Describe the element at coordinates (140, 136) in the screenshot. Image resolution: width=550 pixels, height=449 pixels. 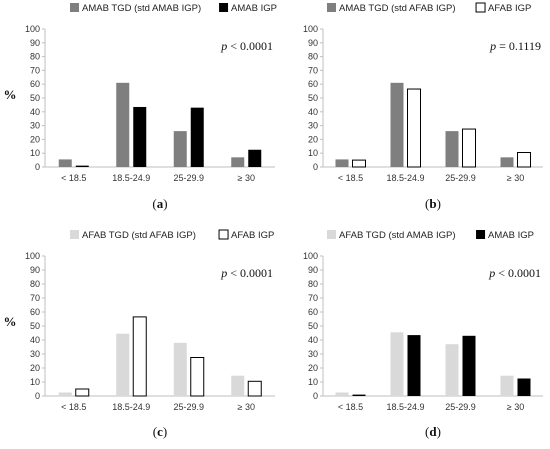
I see `bar-a-s1-c1` at that location.